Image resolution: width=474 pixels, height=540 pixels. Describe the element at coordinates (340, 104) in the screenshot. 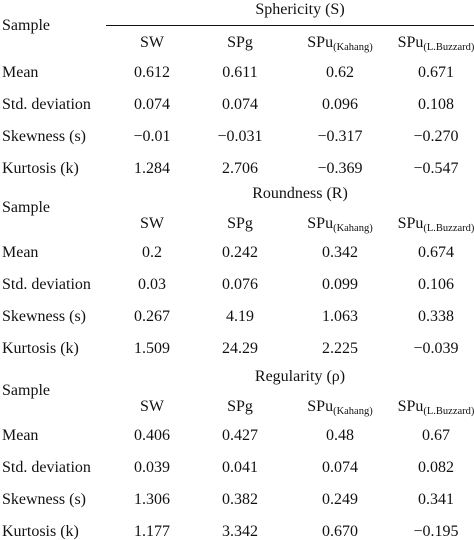

I see `table-cell: 0.096` at that location.